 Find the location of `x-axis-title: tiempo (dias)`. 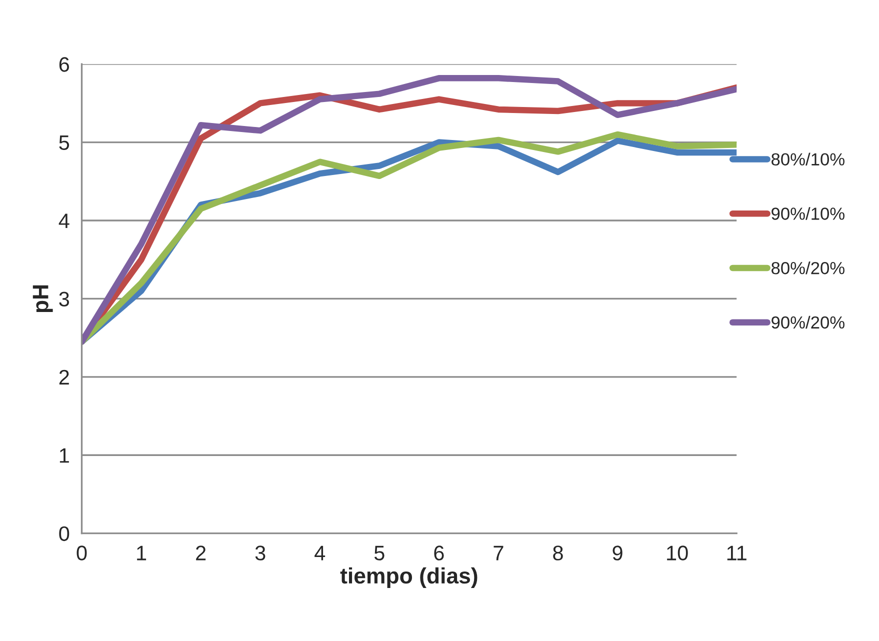

x-axis-title: tiempo (dias) is located at coordinates (409, 577).